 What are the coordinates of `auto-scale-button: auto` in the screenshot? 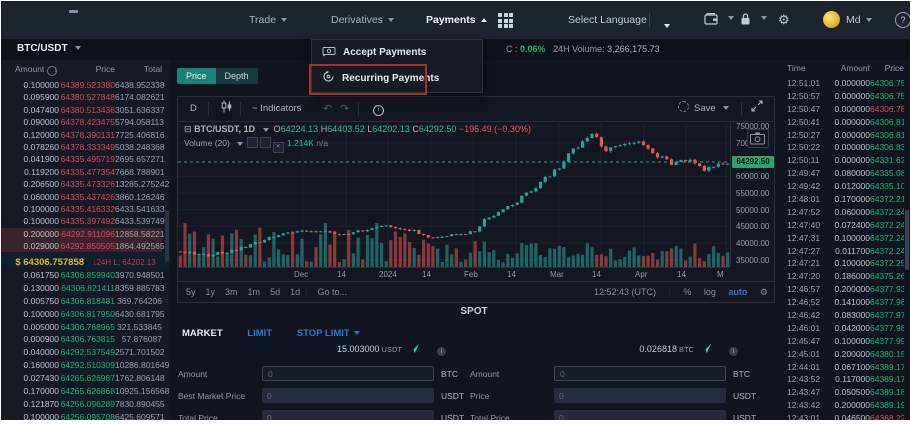 It's located at (738, 292).